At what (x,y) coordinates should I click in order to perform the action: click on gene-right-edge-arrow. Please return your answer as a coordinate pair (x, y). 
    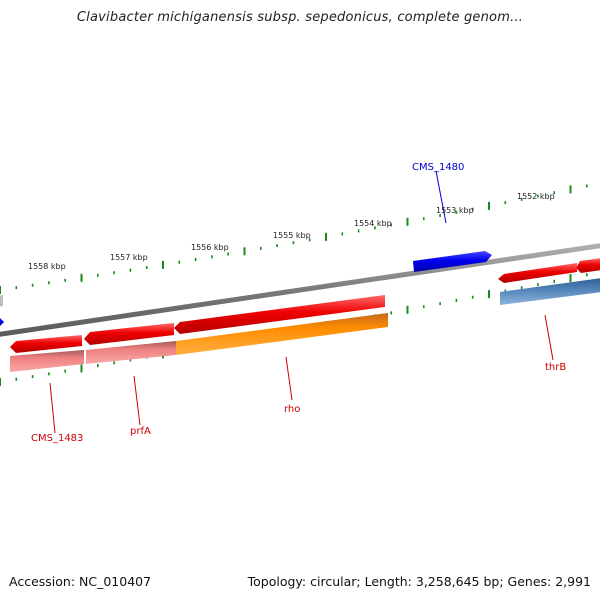
    Looking at the image, I should click on (588, 265).